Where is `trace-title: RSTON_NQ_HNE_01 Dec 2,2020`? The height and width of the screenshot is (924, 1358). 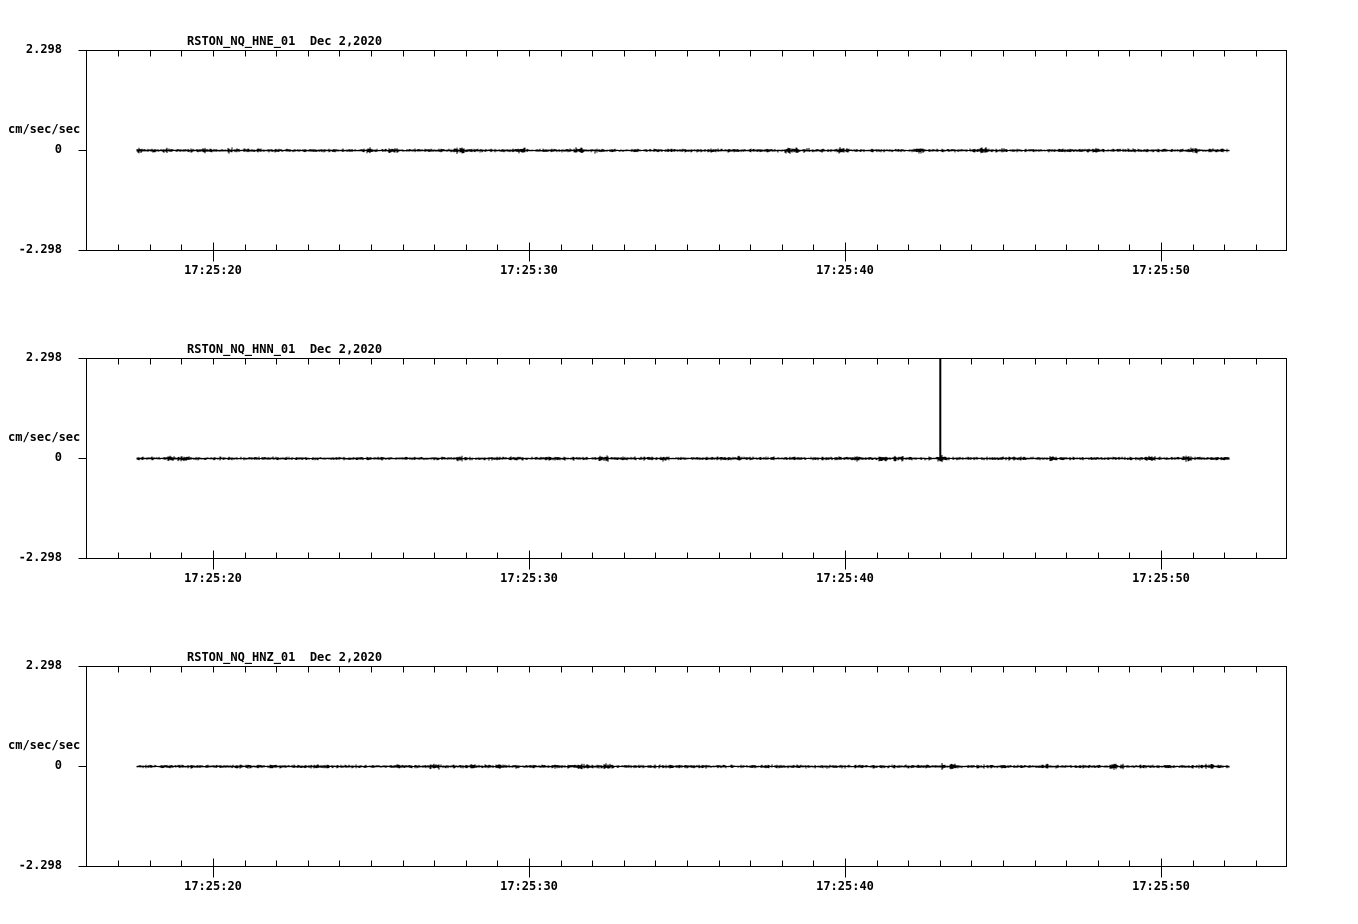
trace-title: RSTON_NQ_HNE_01 Dec 2,2020 is located at coordinates (285, 41).